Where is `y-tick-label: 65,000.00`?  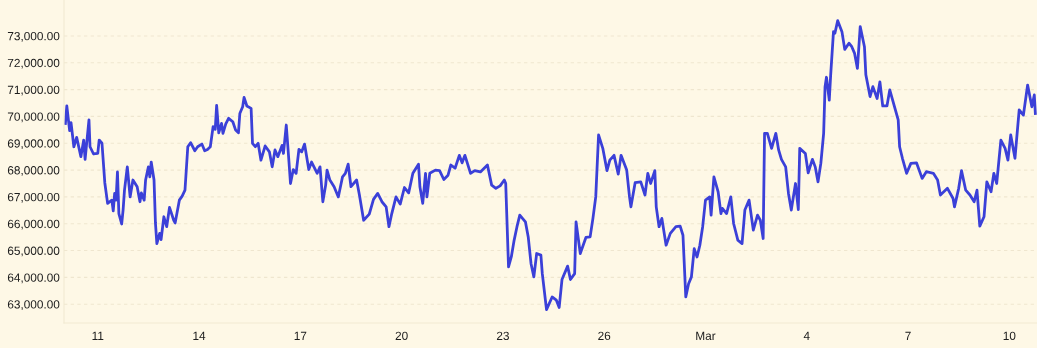
y-tick-label: 65,000.00 is located at coordinates (33, 251).